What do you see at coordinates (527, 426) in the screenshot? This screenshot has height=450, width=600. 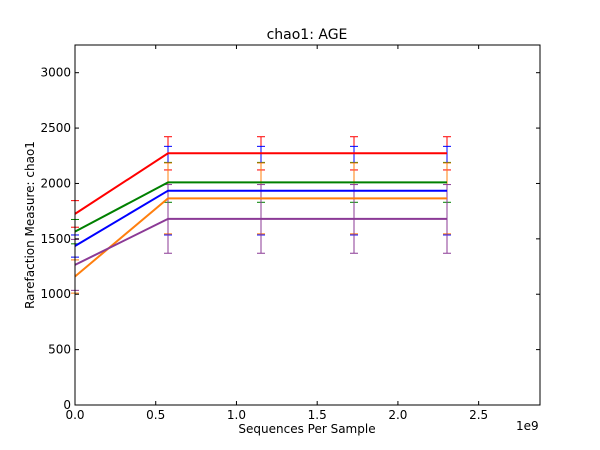 I see `x-axis-offset-label: 1e9` at bounding box center [527, 426].